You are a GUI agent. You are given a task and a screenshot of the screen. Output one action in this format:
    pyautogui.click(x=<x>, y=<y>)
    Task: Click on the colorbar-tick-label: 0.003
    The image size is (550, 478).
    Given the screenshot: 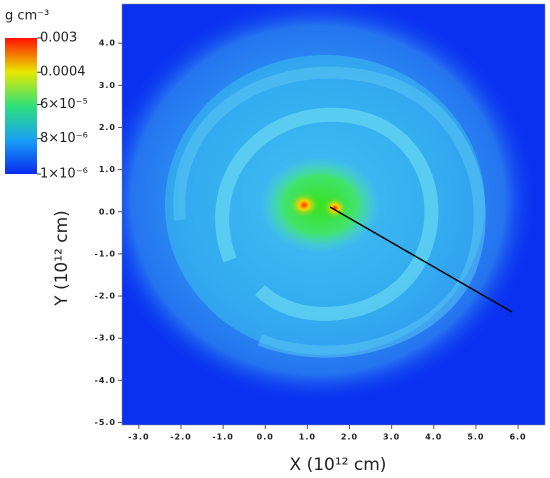 What is the action you would take?
    pyautogui.click(x=58, y=38)
    